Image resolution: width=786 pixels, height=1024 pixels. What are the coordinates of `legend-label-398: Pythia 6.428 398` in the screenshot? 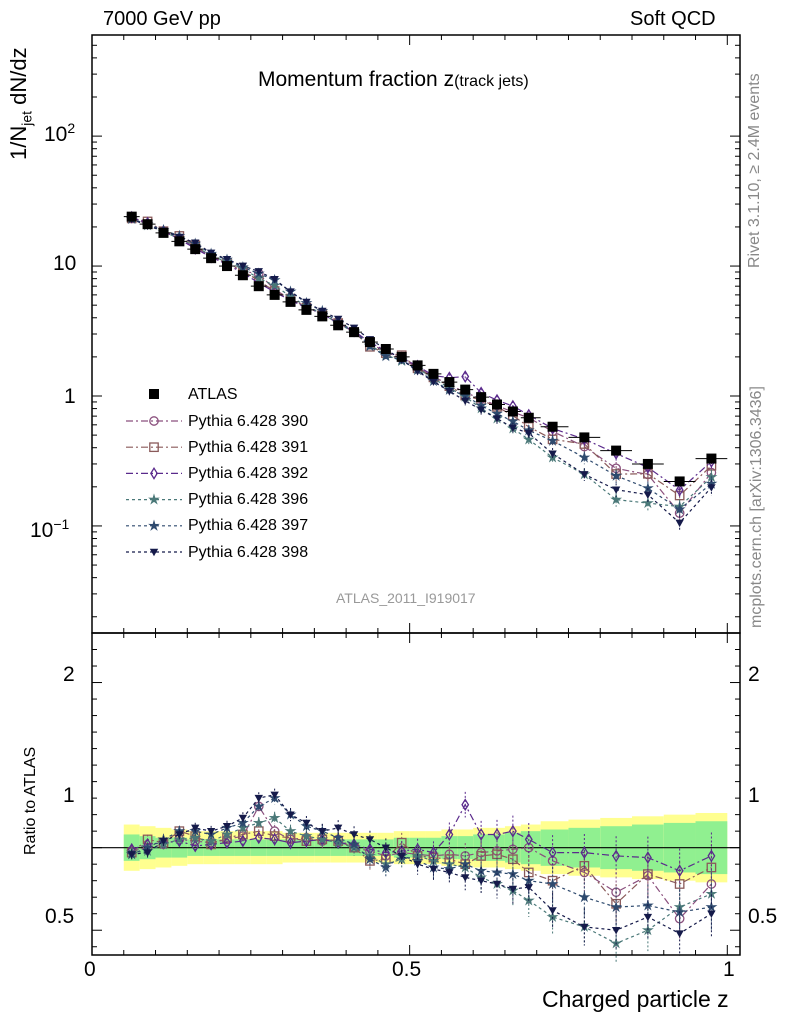 It's located at (248, 552).